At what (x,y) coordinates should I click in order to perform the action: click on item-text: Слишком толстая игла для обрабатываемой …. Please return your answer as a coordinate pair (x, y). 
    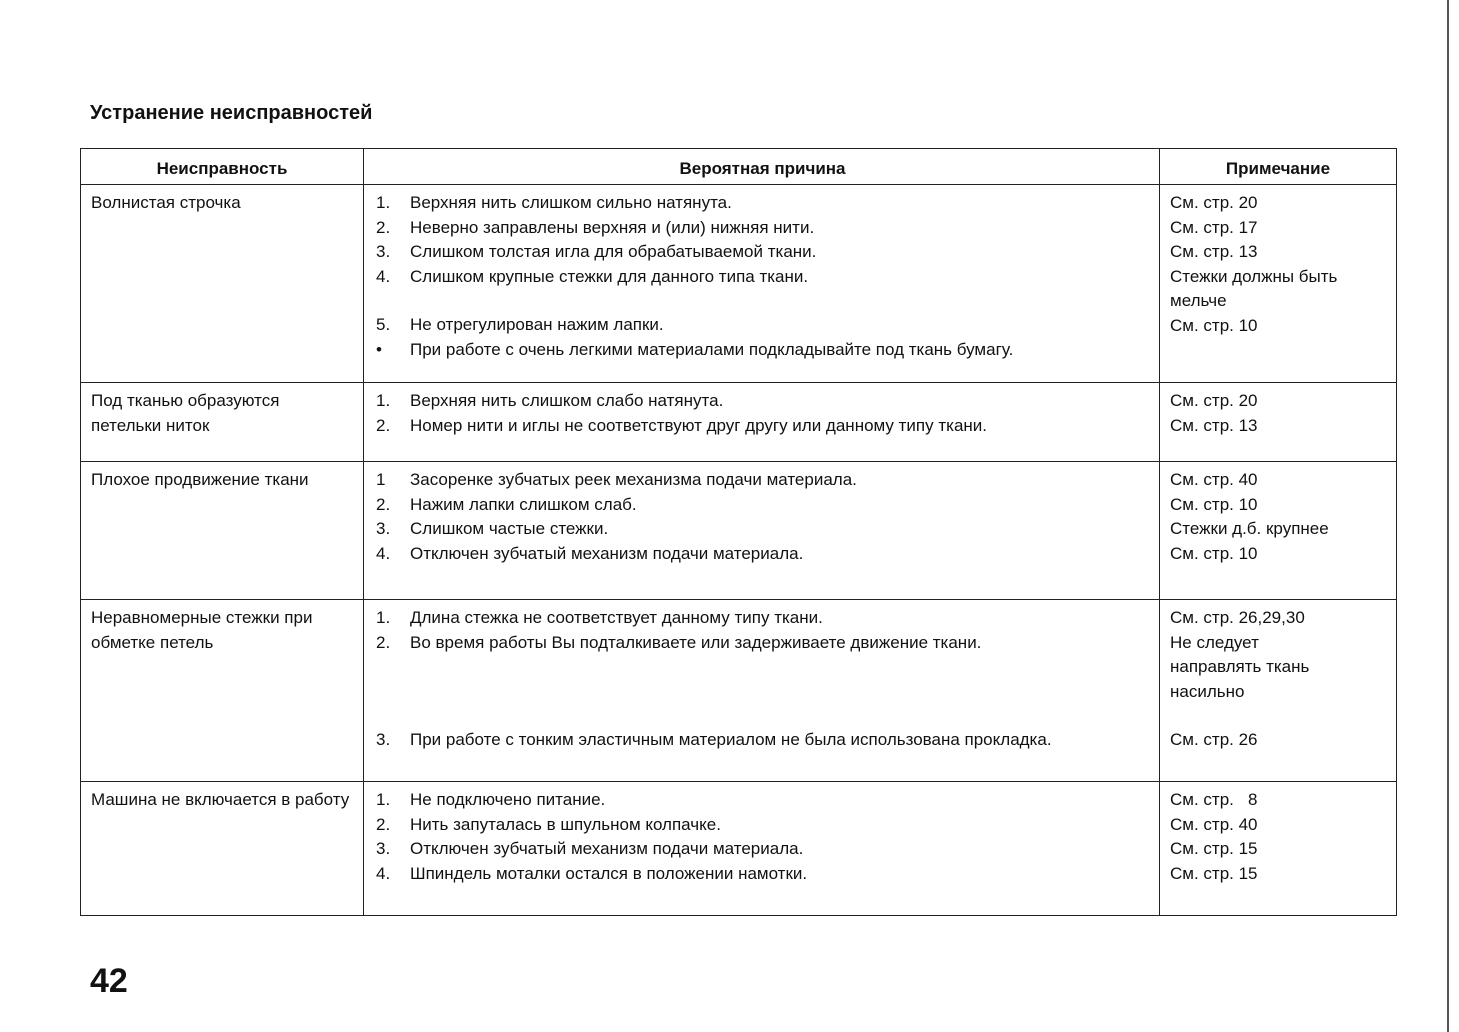
    Looking at the image, I should click on (613, 251).